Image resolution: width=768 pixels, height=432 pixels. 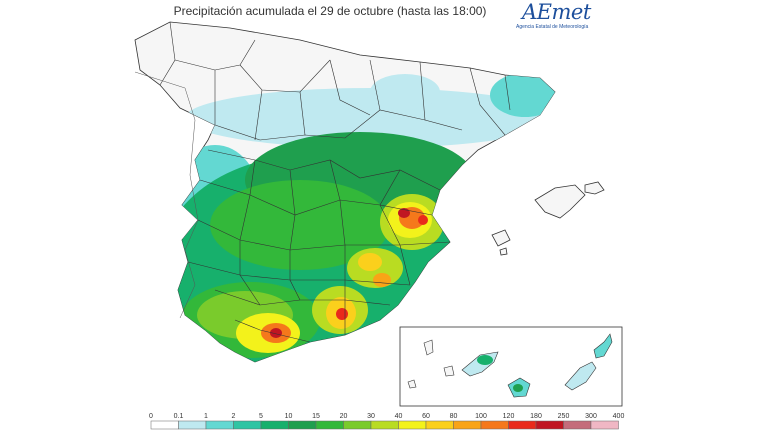 What do you see at coordinates (179, 416) in the screenshot?
I see `legend-break-label: 0.1` at bounding box center [179, 416].